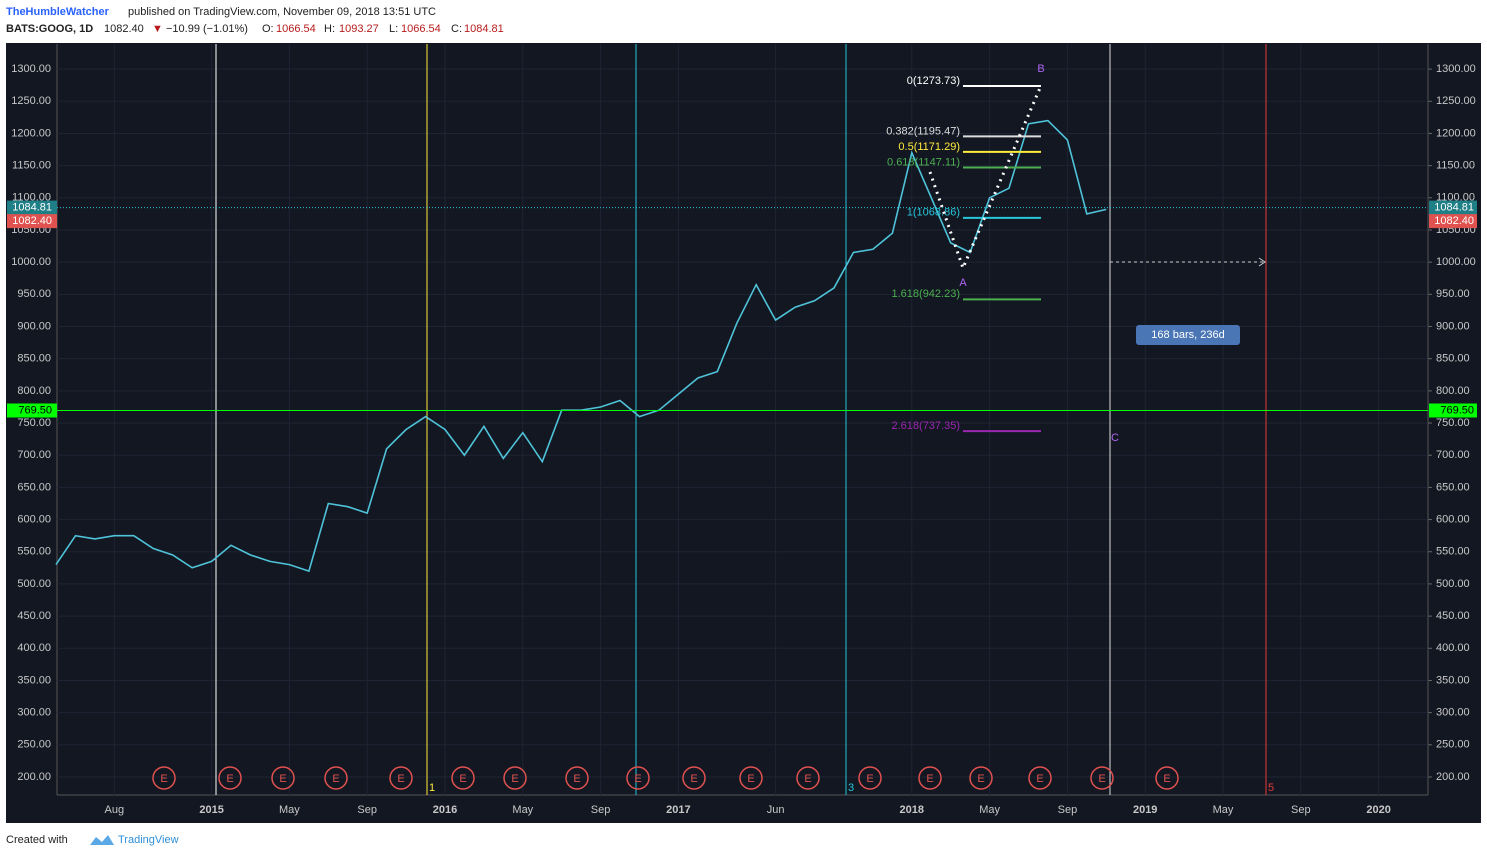 The image size is (1487, 863). I want to click on y-tick-label-right: 350.00, so click(1453, 680).